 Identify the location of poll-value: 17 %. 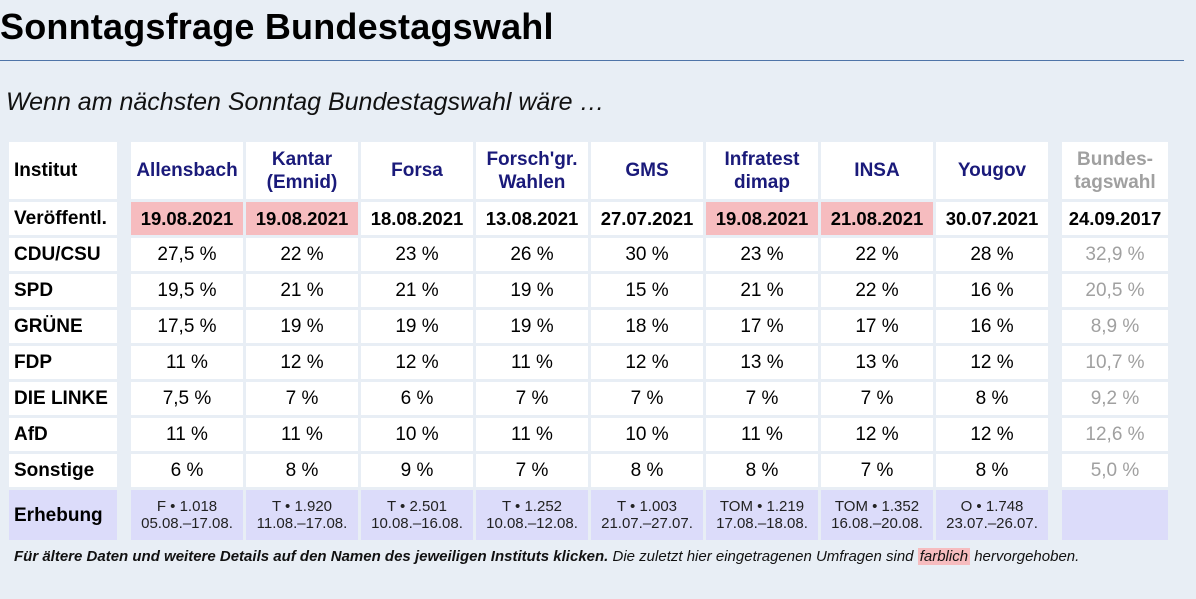
(877, 326).